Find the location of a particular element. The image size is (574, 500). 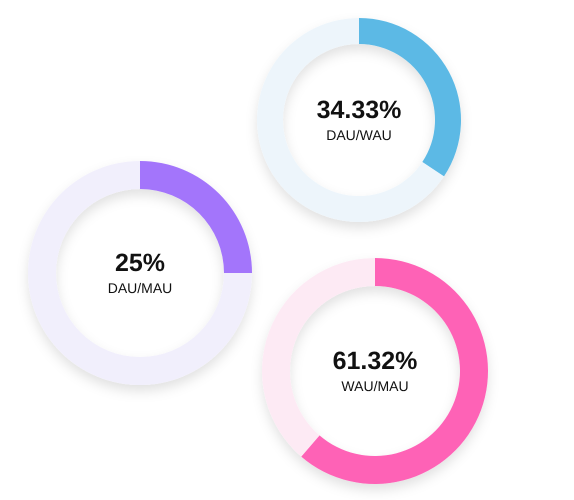

data-label: 25% is located at coordinates (140, 263).